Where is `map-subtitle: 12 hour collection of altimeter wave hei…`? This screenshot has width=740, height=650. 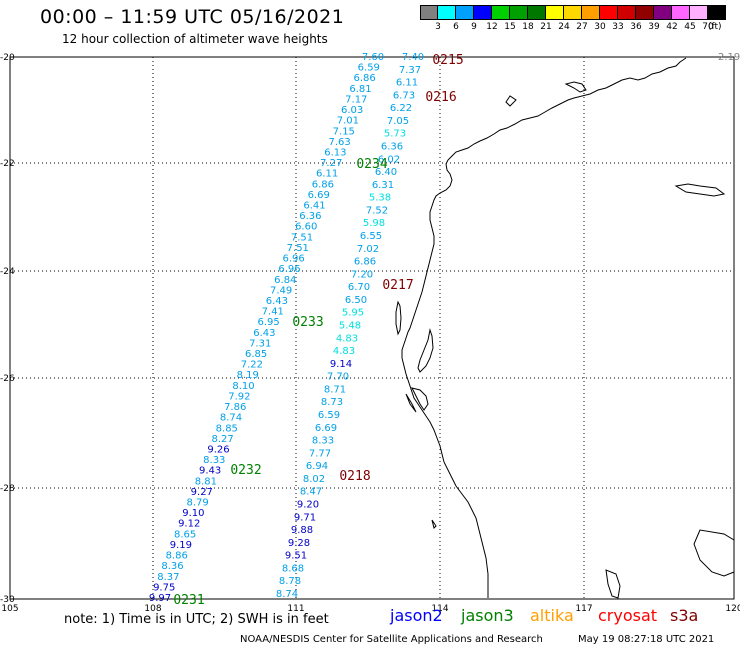
map-subtitle: 12 hour collection of altimeter wave hei… is located at coordinates (195, 39).